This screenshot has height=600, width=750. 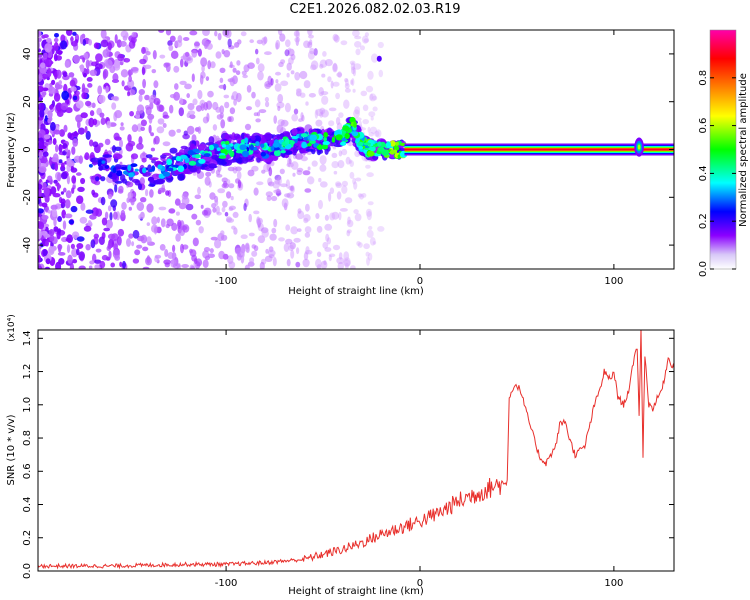 What do you see at coordinates (27, 245) in the screenshot?
I see `y-tick-label: -40` at bounding box center [27, 245].